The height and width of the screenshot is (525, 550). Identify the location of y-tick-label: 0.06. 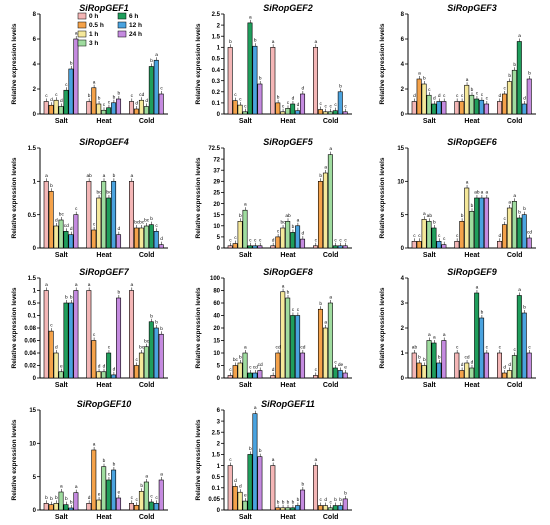
(30, 342).